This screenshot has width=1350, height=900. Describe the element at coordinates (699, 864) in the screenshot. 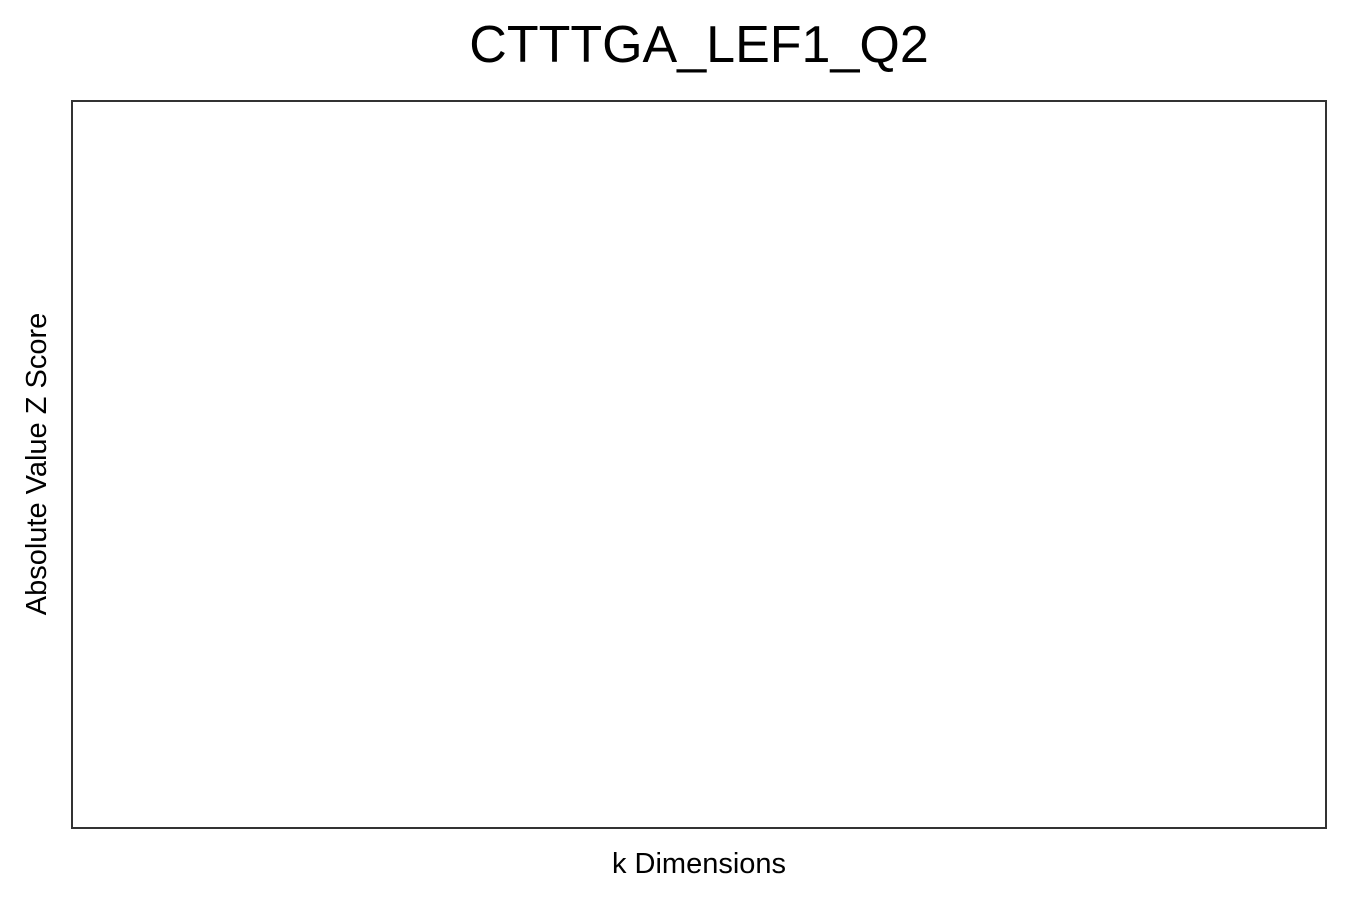

I see `x-axis-label: k Dimensions` at that location.